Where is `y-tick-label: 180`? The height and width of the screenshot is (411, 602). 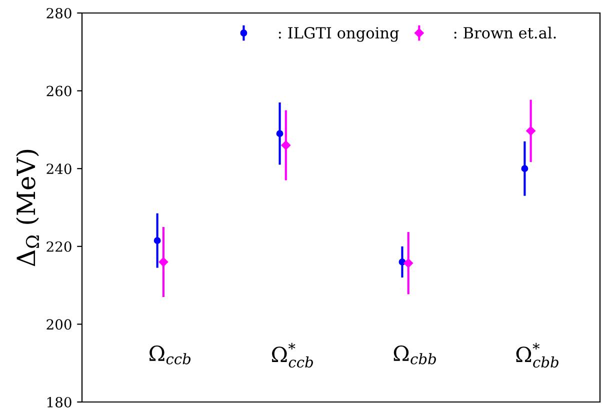
y-tick-label: 180 is located at coordinates (59, 402).